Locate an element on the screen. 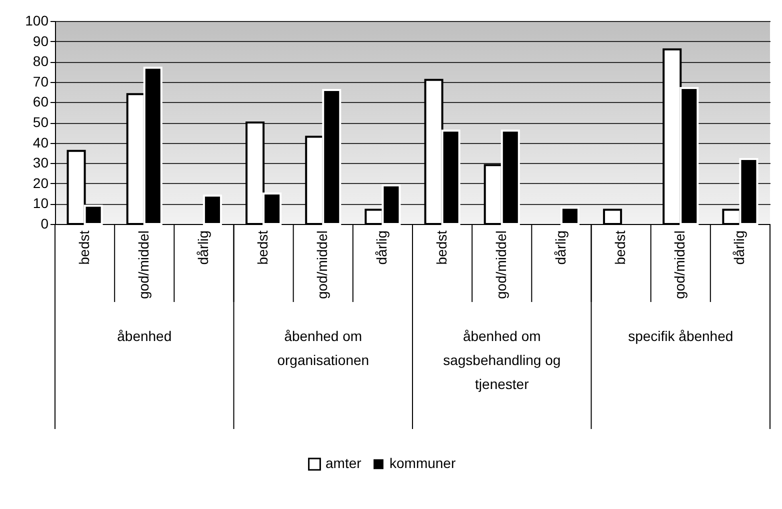 The image size is (782, 509). y-tick-label: 100 is located at coordinates (37, 20).